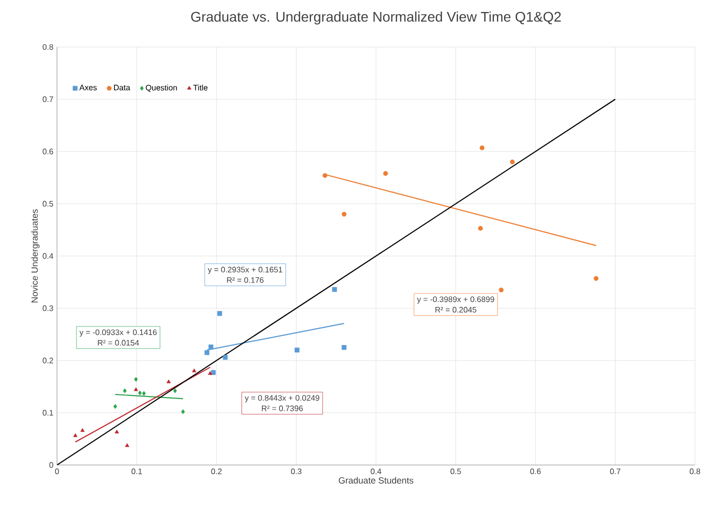 Image resolution: width=717 pixels, height=526 pixels. Describe the element at coordinates (376, 480) in the screenshot. I see `x-axis-title: Graduate Students` at that location.